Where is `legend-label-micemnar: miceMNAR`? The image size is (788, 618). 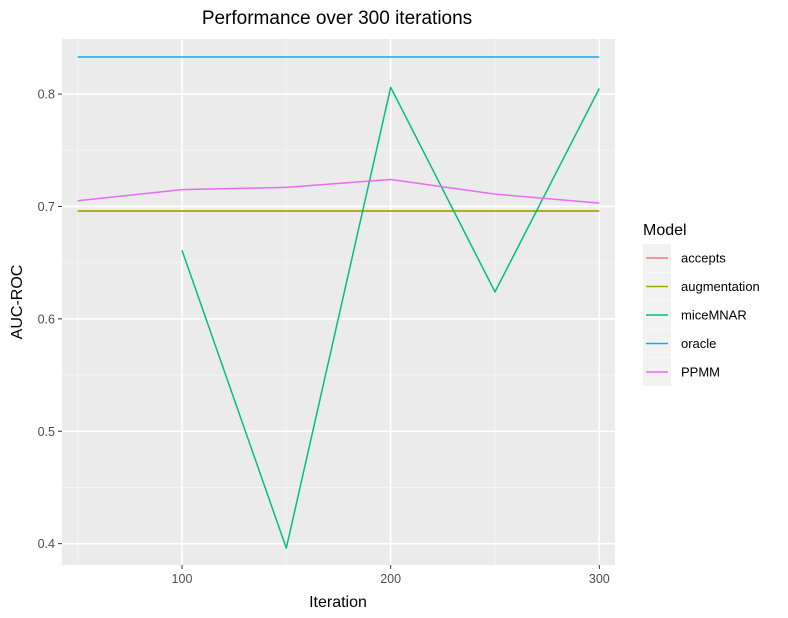 legend-label-micemnar: miceMNAR is located at coordinates (714, 315).